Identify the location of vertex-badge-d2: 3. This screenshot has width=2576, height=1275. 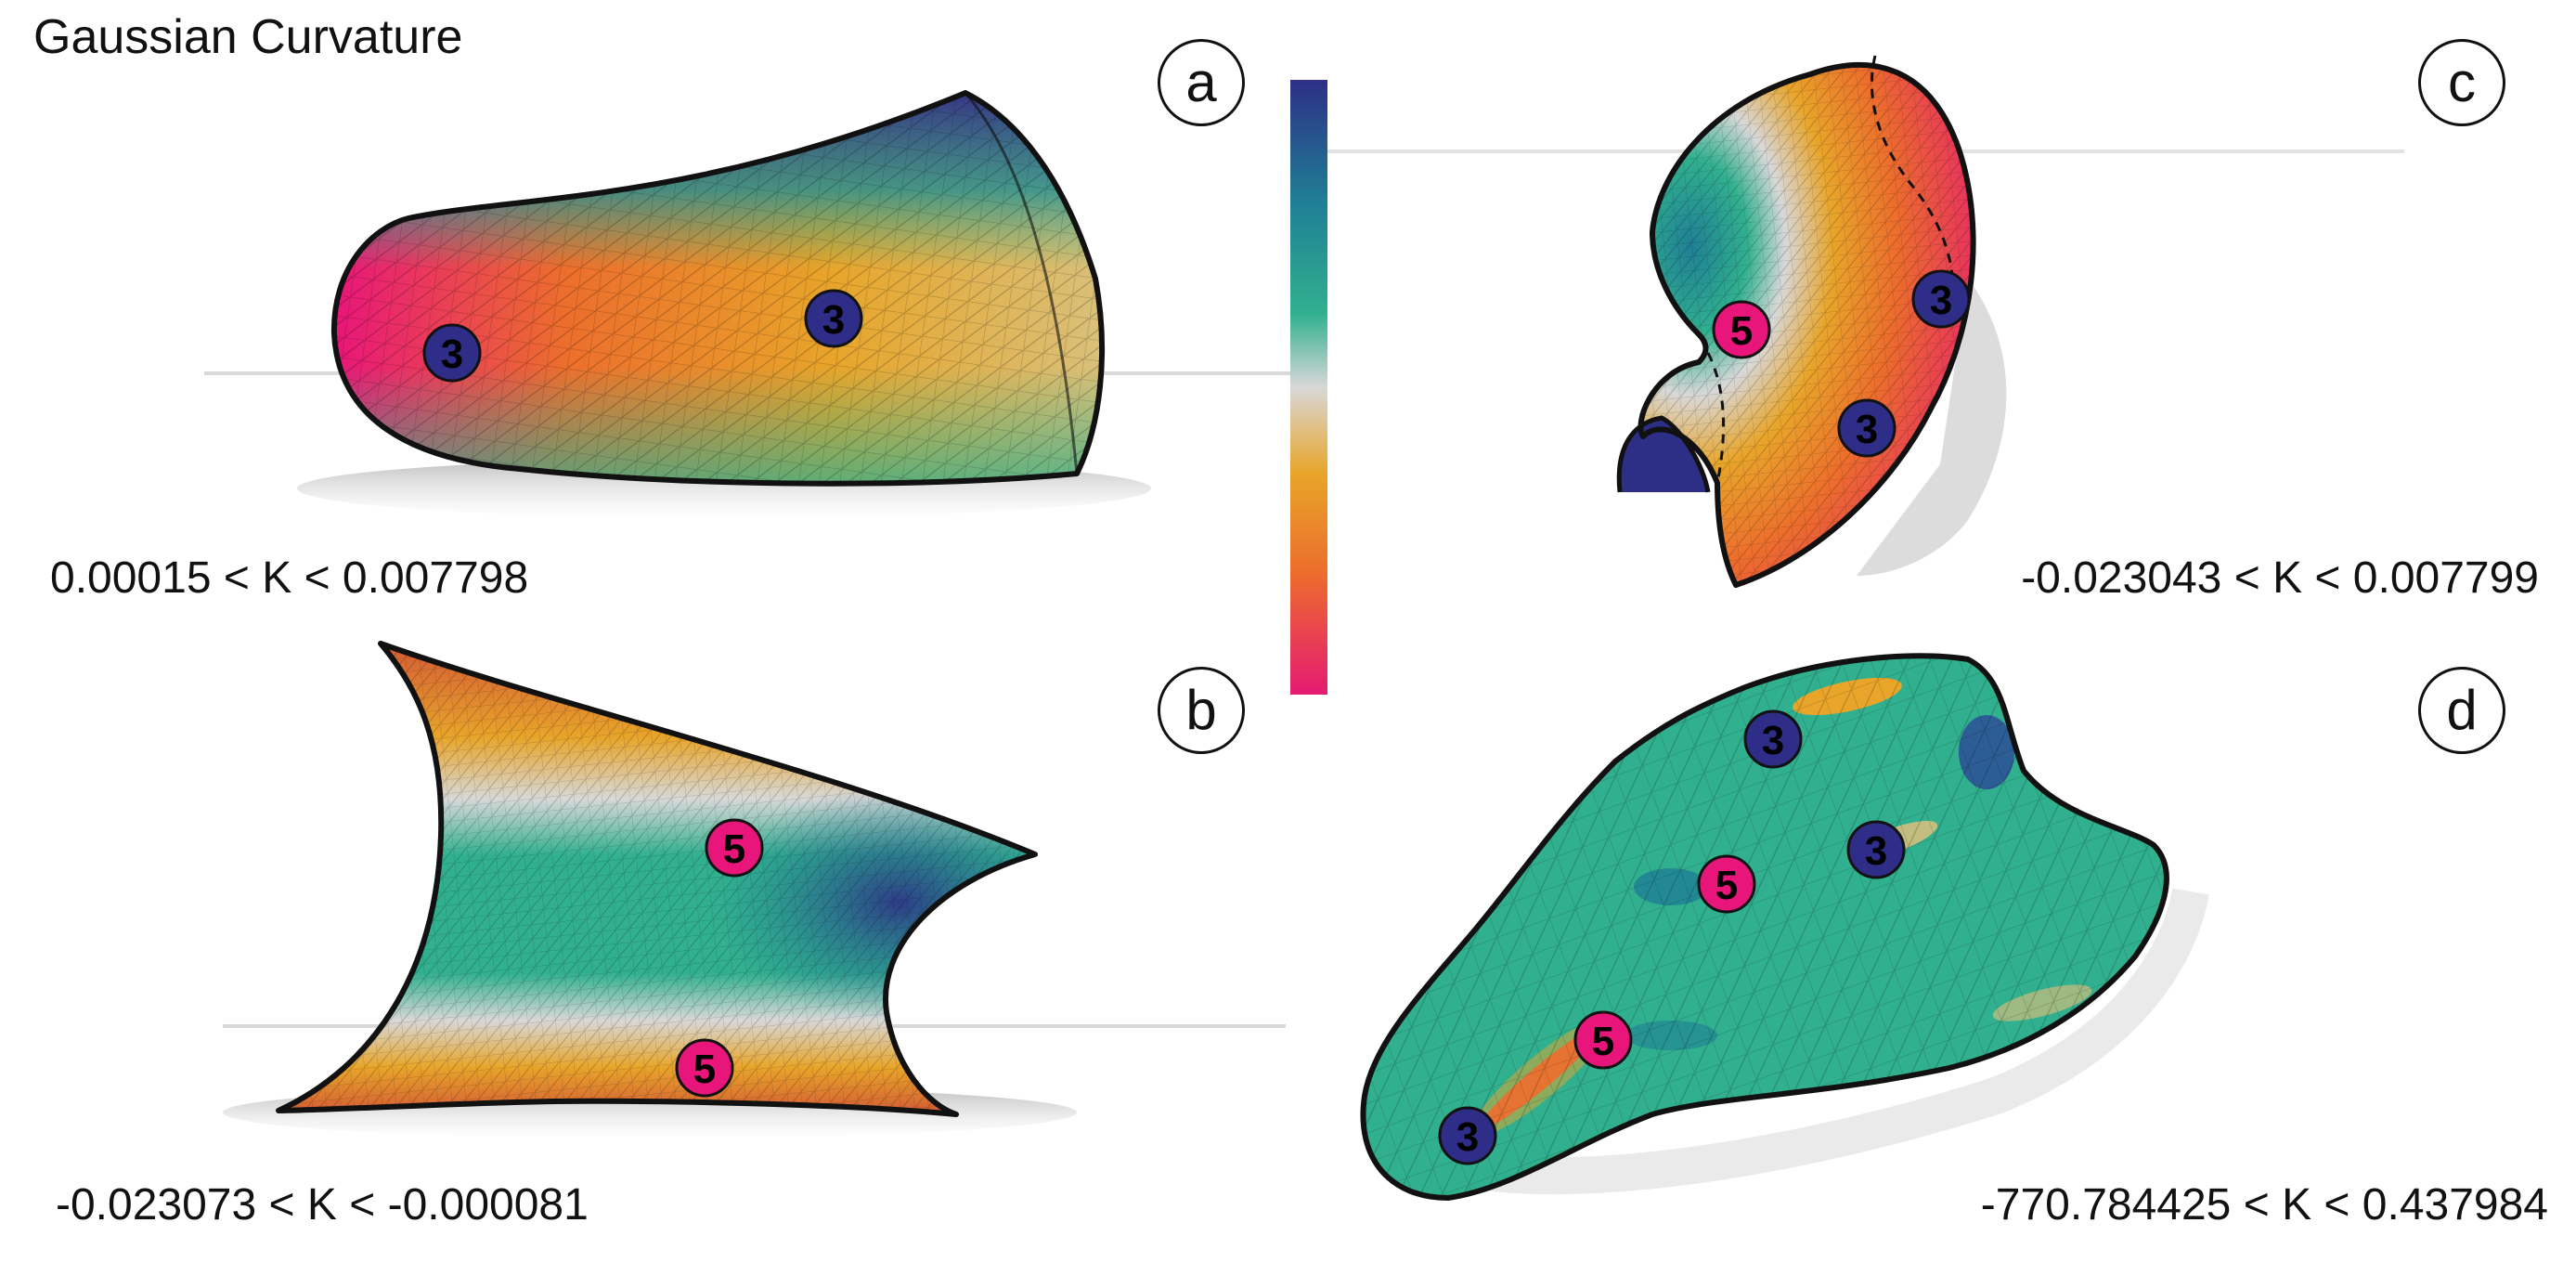
(1876, 849).